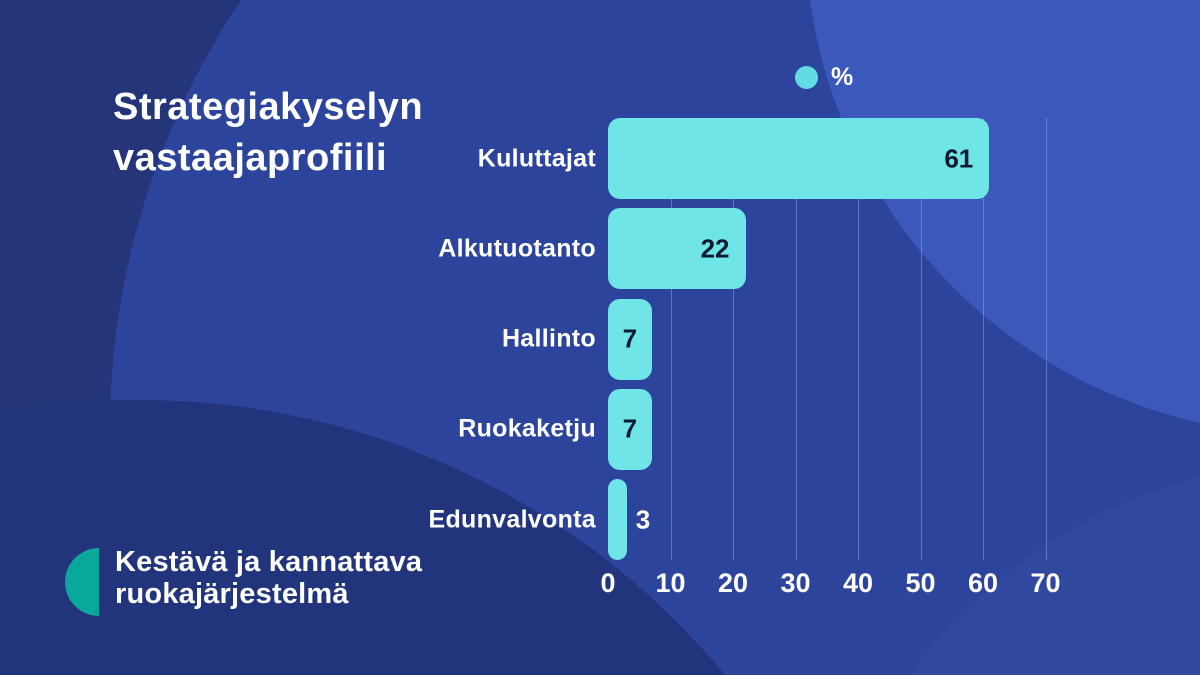 The height and width of the screenshot is (675, 1200). Describe the element at coordinates (527, 428) in the screenshot. I see `category-label: Ruokaketju` at that location.